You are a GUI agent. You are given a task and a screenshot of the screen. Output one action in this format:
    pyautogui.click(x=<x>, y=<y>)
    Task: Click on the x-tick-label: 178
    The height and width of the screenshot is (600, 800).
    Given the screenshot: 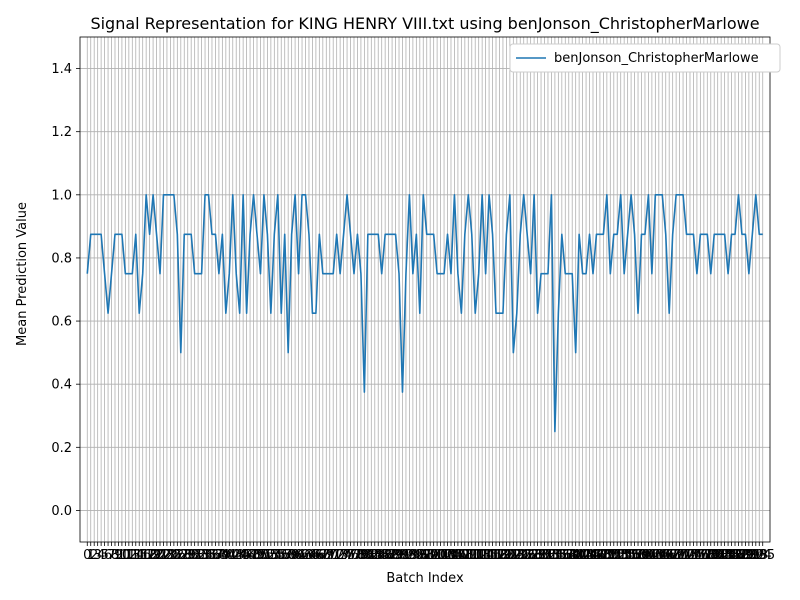 What is the action you would take?
    pyautogui.click(x=703, y=555)
    